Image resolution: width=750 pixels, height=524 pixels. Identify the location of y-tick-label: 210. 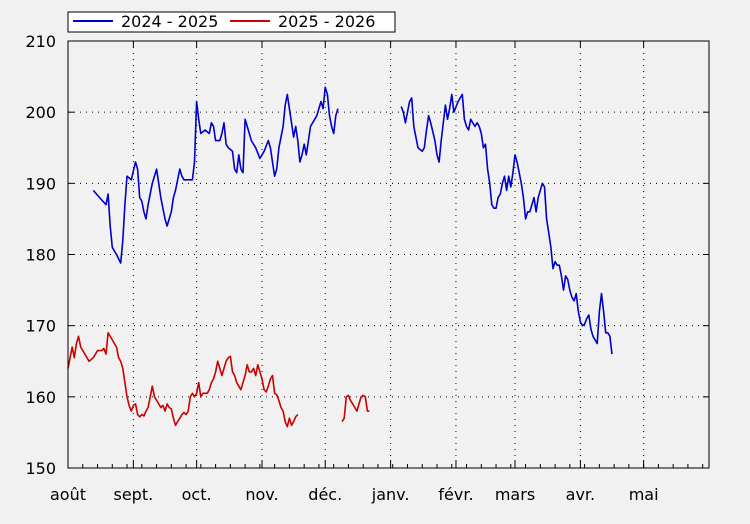
(40, 41).